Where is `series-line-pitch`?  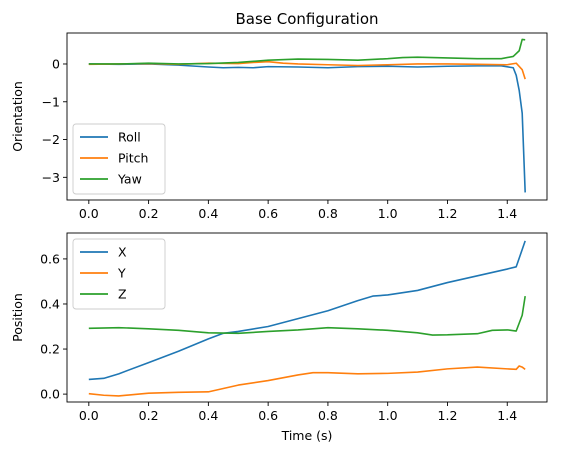 series-line-pitch is located at coordinates (307, 70).